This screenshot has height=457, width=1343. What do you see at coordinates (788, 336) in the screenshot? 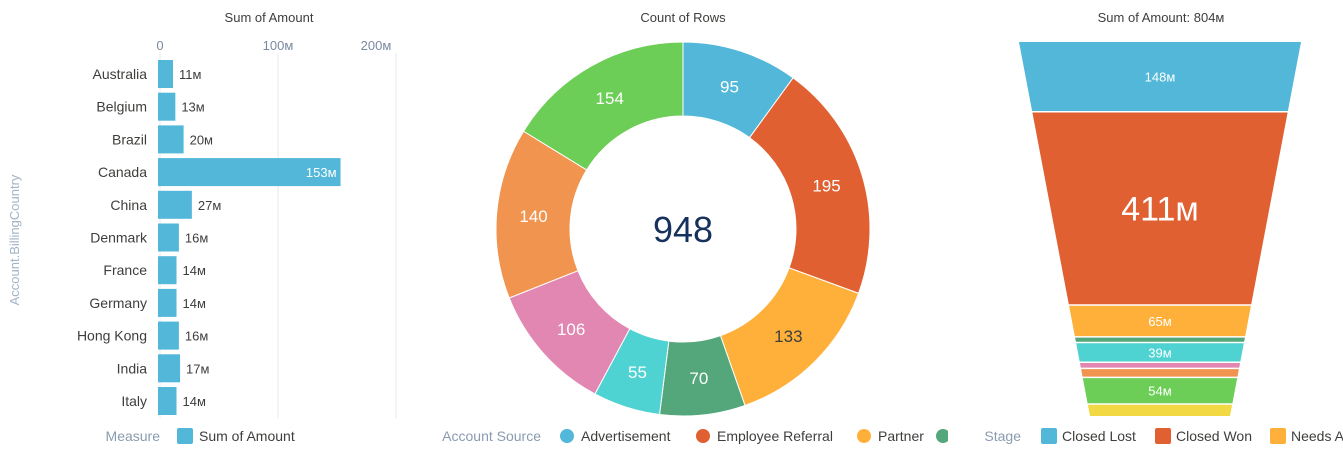
I see `donut-slice-label: 133` at bounding box center [788, 336].